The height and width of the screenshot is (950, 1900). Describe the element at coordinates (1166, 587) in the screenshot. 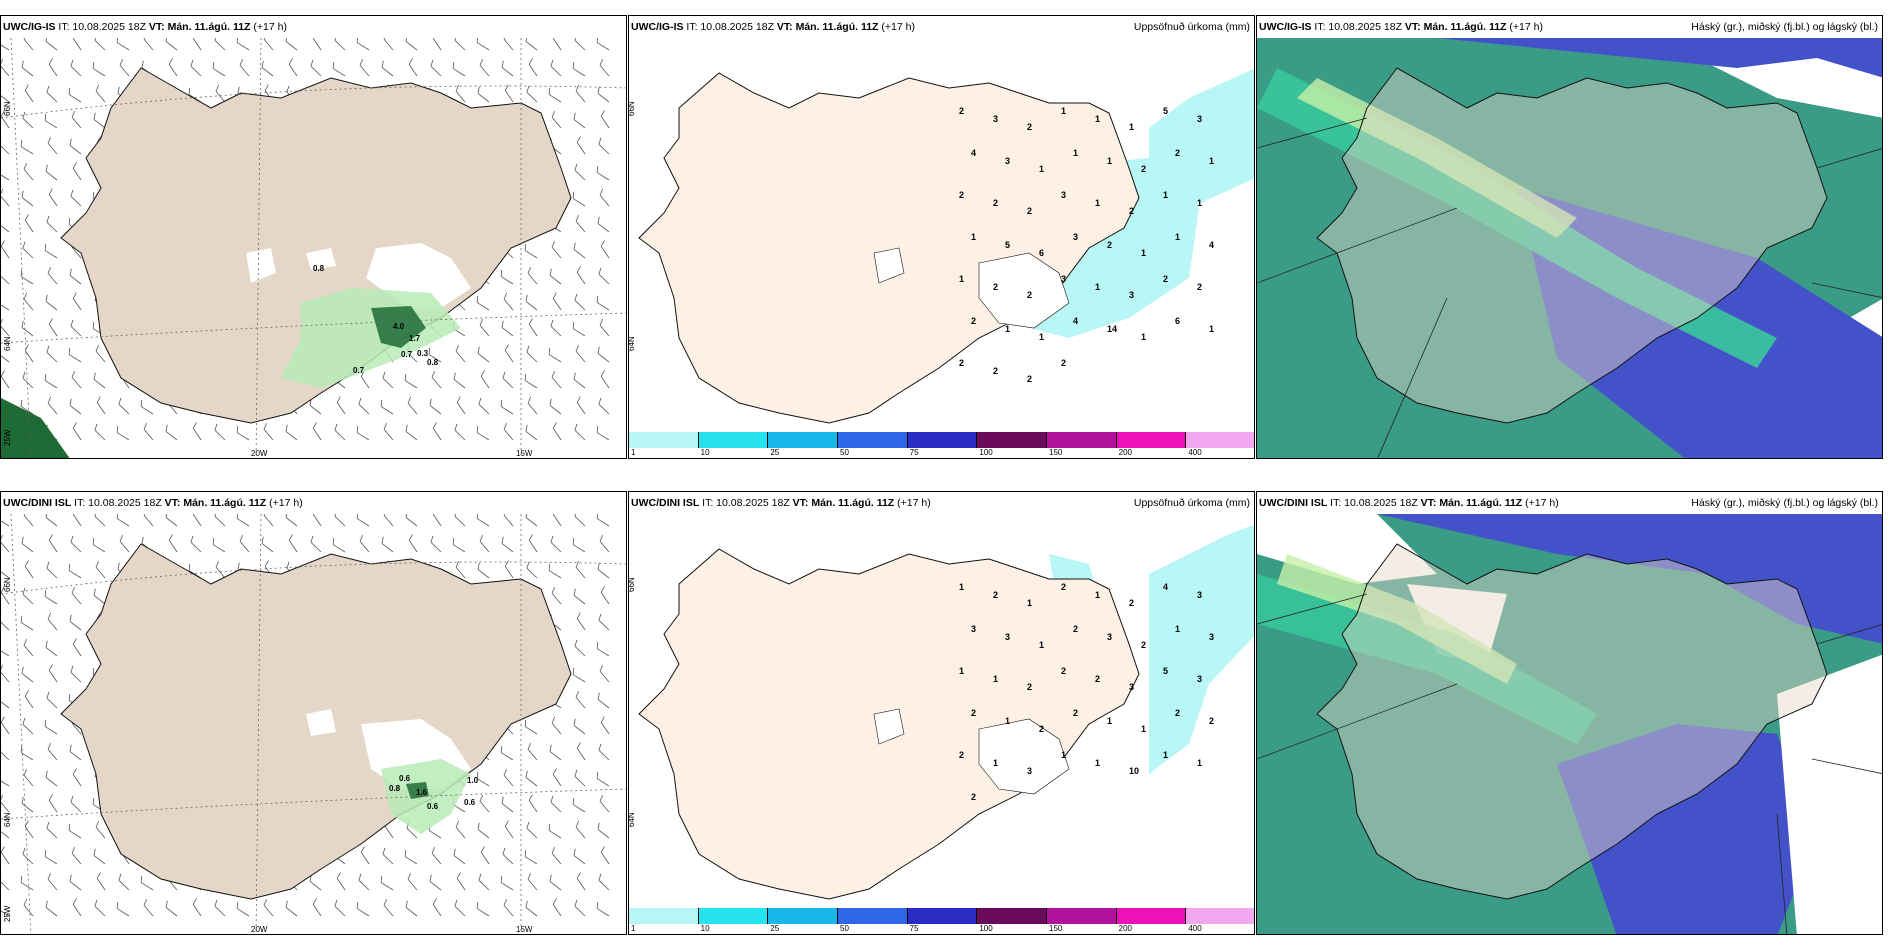

I see `precip-value: 4` at that location.